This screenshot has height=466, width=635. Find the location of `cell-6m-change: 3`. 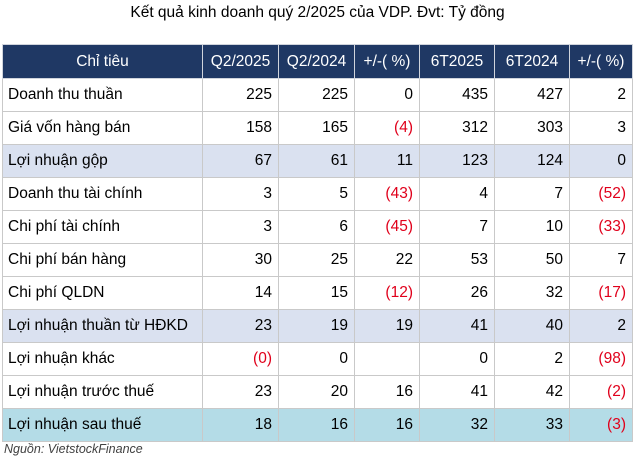

cell-6m-change: 3 is located at coordinates (601, 128).